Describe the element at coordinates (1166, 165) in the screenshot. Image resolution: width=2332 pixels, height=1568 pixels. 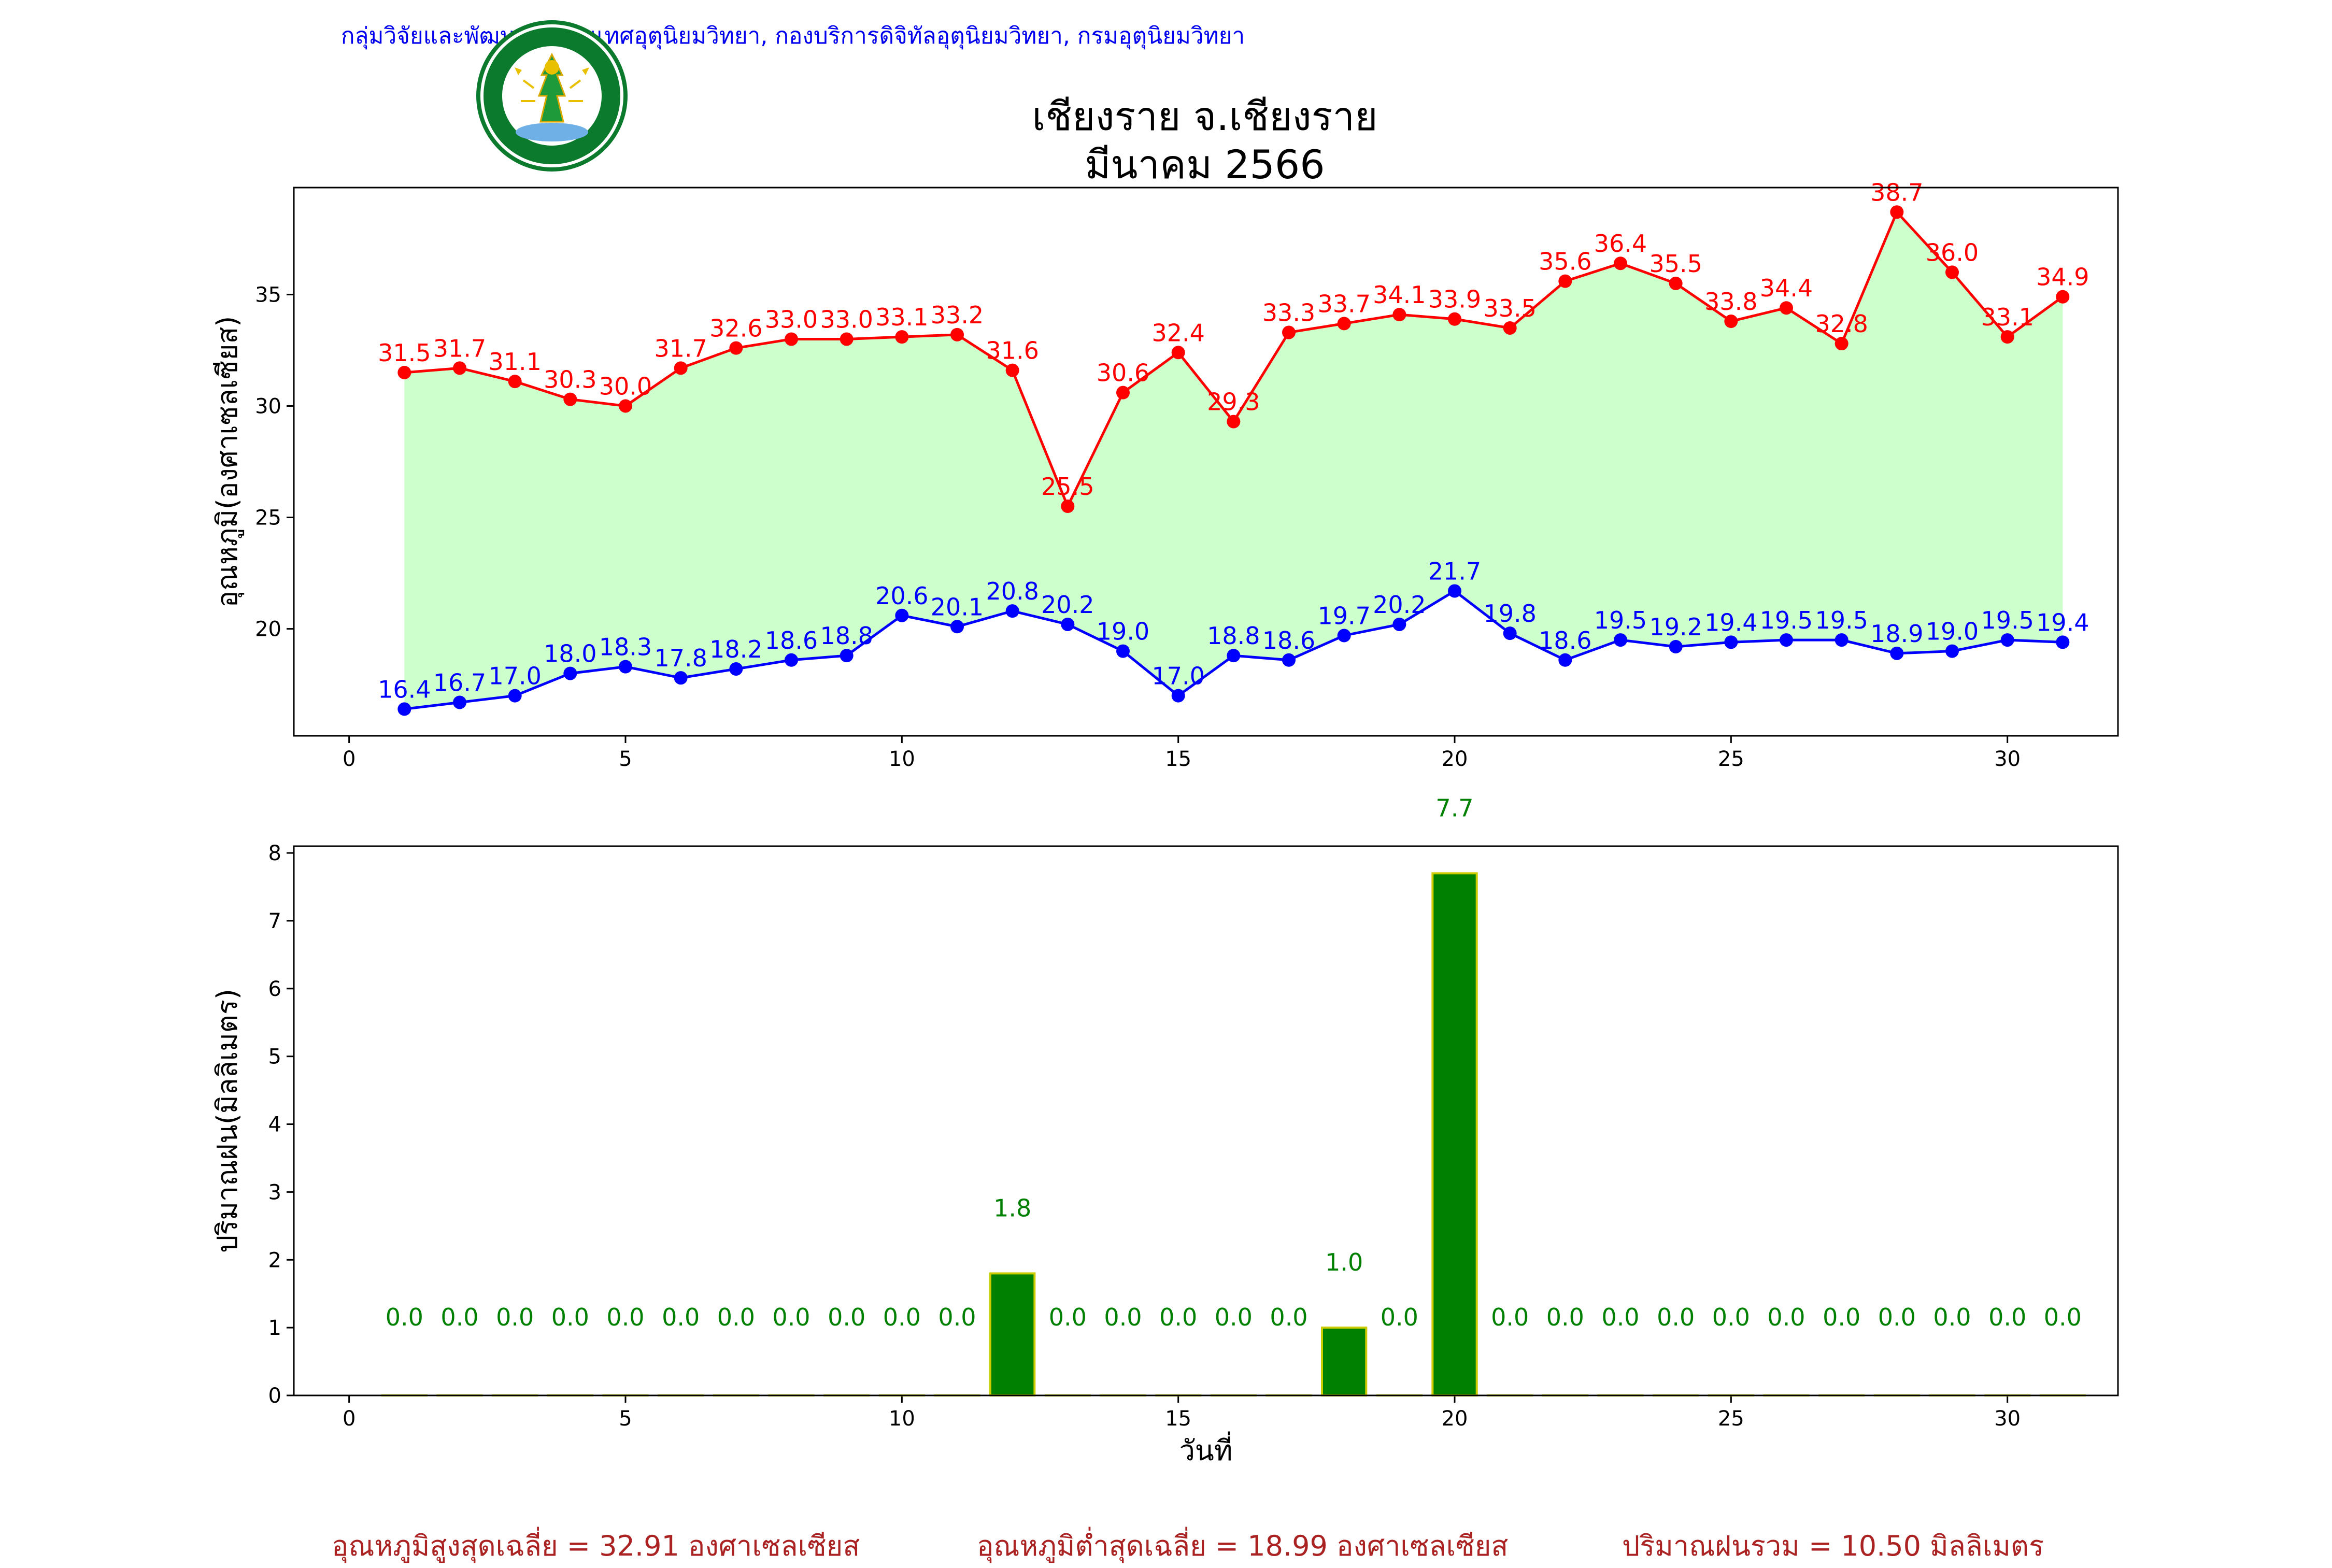
I see `month-title: มีนาคม 2566` at that location.